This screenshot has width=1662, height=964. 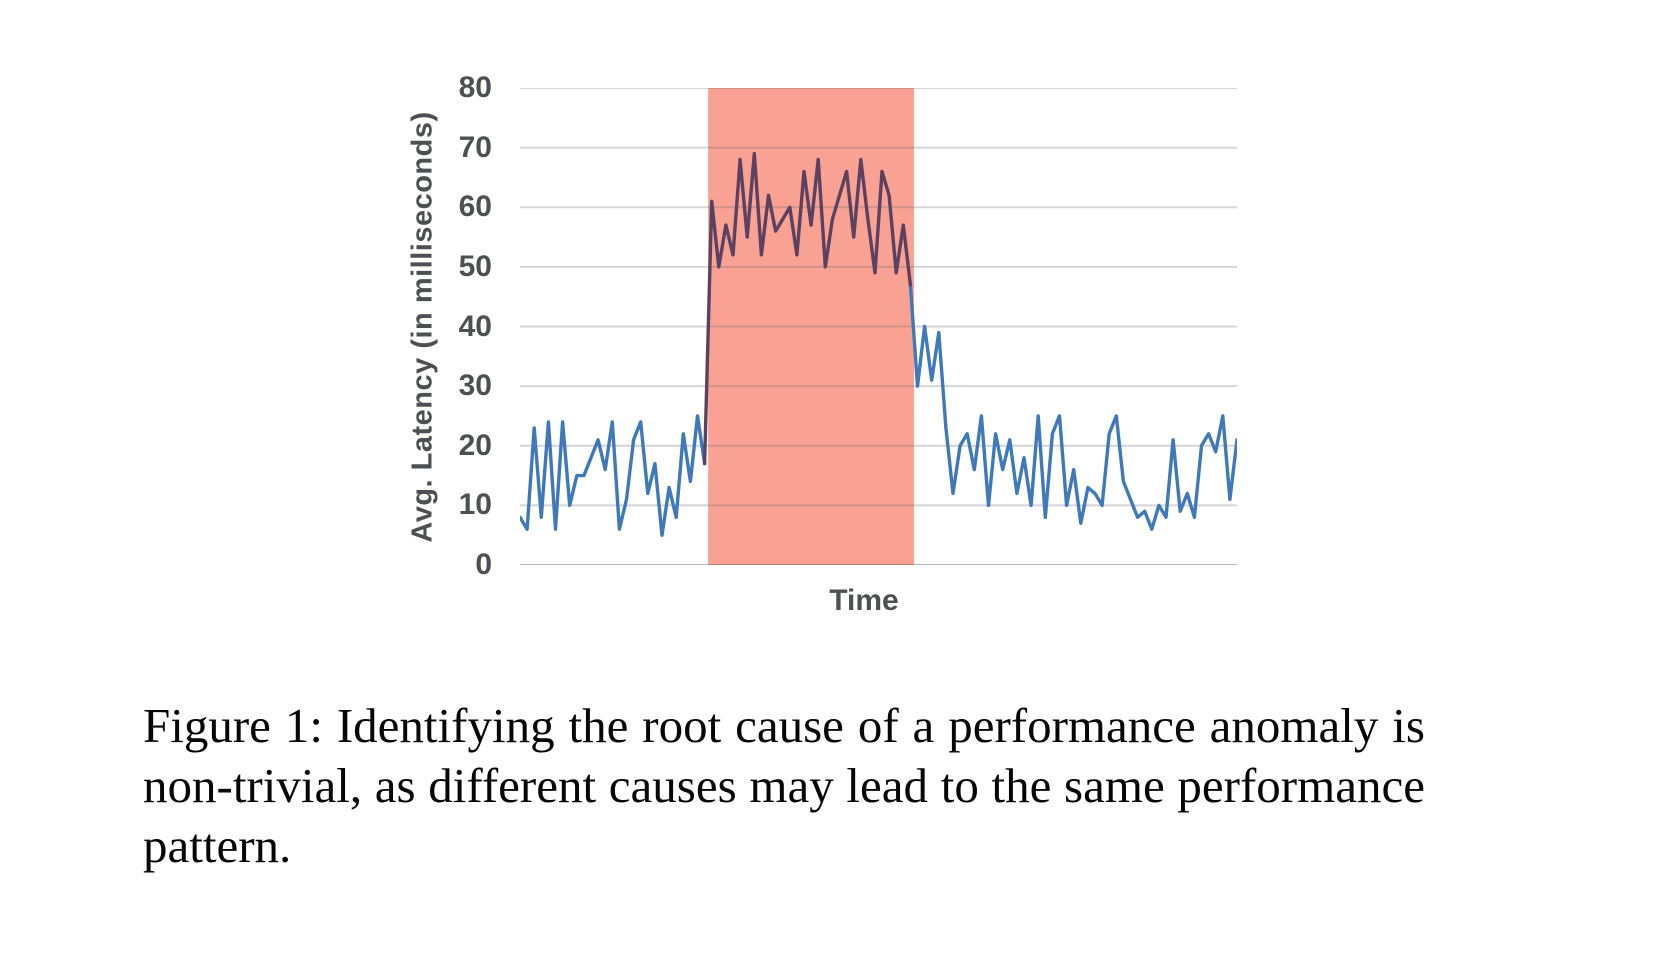 What do you see at coordinates (613, 475) in the screenshot?
I see `latency-line-normal-left` at bounding box center [613, 475].